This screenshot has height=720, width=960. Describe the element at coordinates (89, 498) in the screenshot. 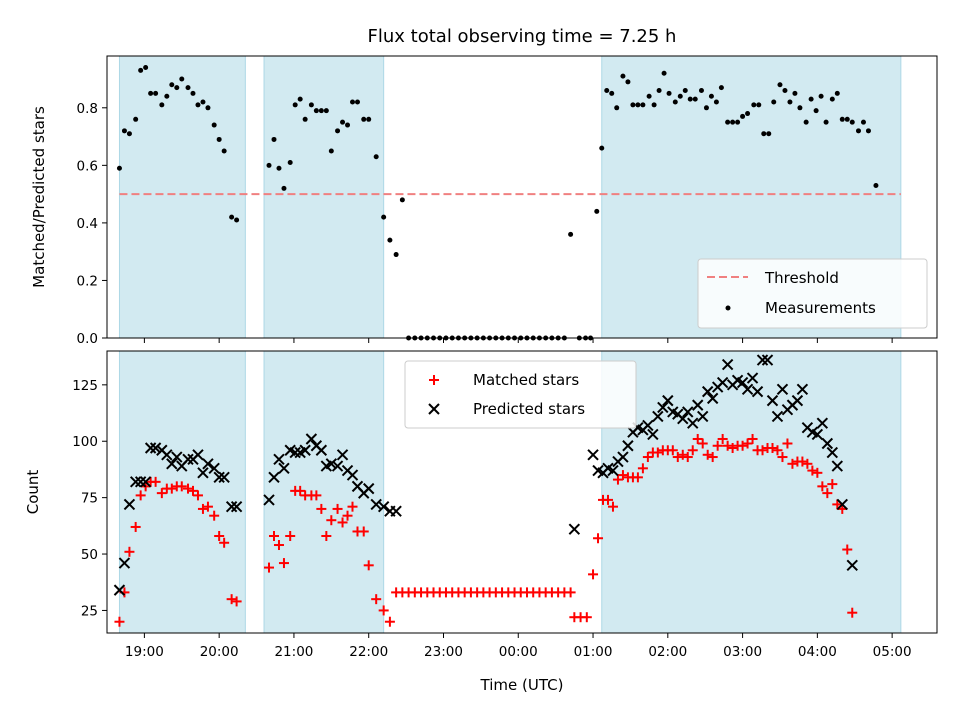

I see `bottom-y-axis-ticks: 25 50 75 100 125` at that location.